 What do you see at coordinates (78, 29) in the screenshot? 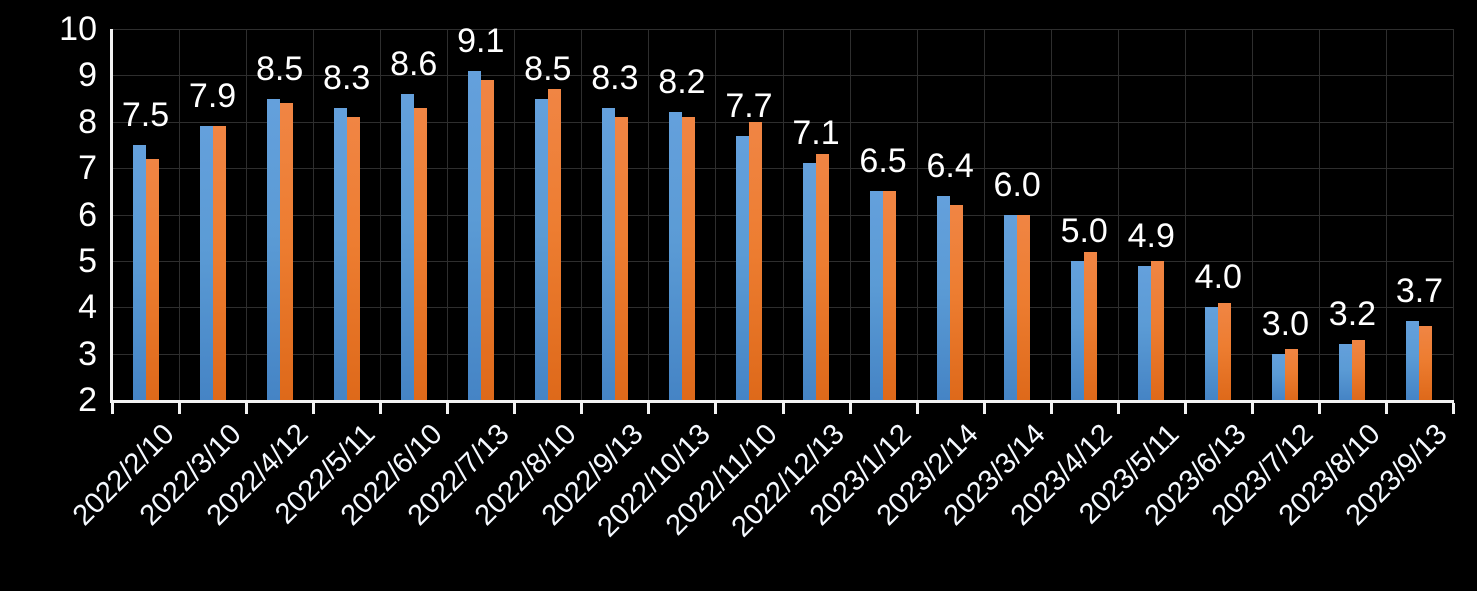
I see `y-axis-tick-label: 10` at bounding box center [78, 29].